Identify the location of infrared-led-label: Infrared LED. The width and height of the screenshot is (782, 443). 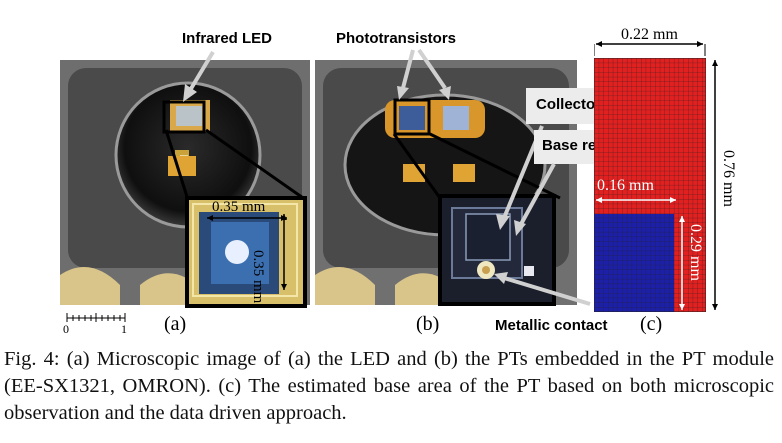
(227, 38).